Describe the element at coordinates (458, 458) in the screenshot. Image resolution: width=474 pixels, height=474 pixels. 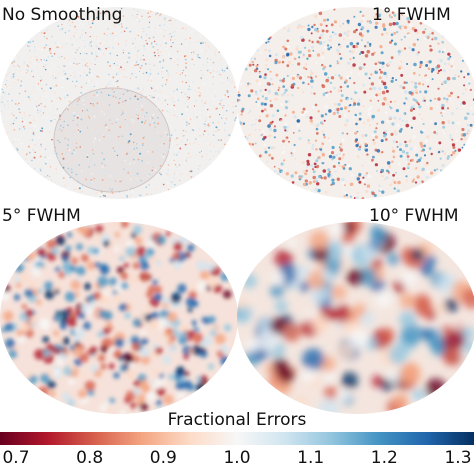
I see `colorbar-tick-label: 1.3` at that location.